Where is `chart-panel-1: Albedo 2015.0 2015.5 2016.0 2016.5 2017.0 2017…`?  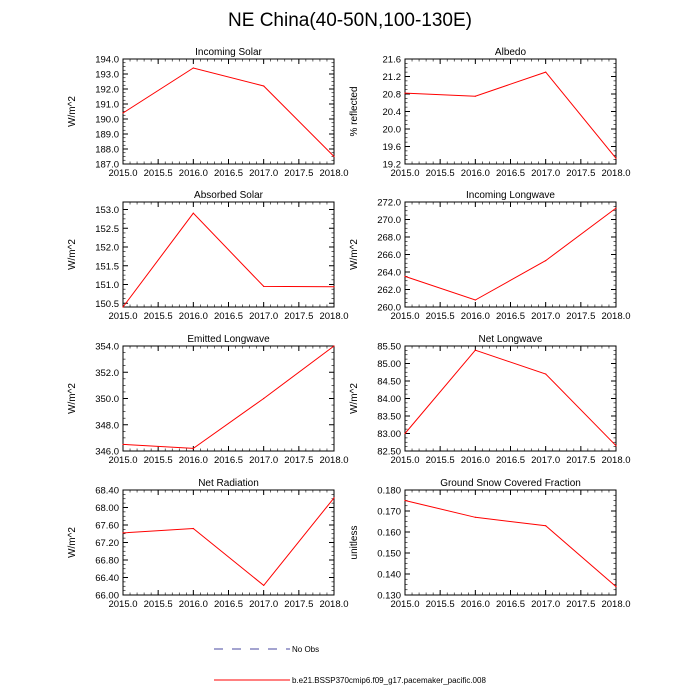 chart-panel-1: Albedo 2015.0 2015.5 2016.0 2016.5 2017.0 2017… is located at coordinates (490, 113).